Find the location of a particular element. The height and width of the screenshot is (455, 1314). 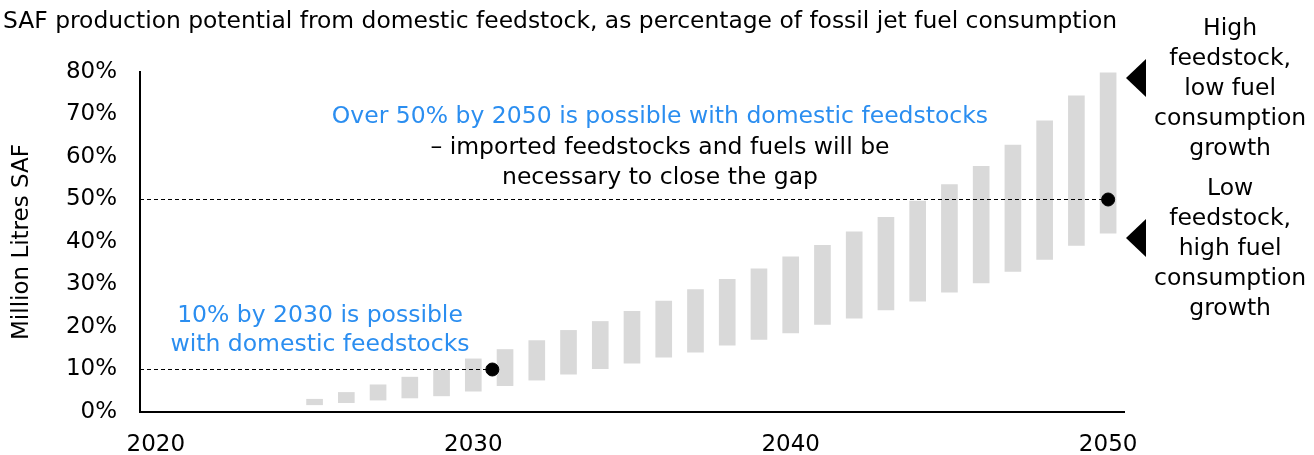

annotation: 10% by 2030 is possible with domestic feedstocks is located at coordinates (320, 328).